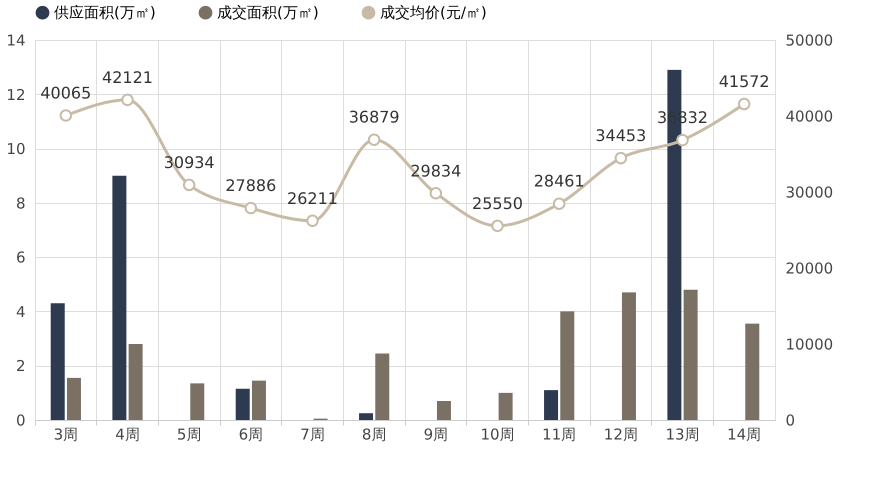 Image resolution: width=874 pixels, height=490 pixels. I want to click on y-tick-label: 8, so click(21, 203).